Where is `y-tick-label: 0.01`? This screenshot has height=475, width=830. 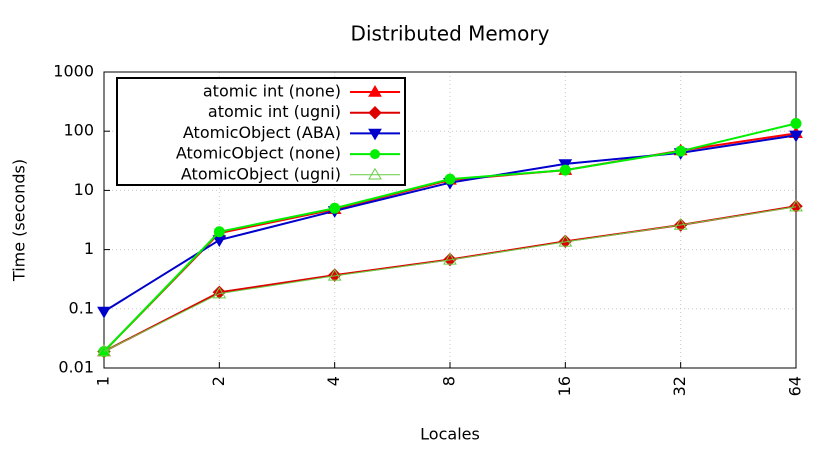
y-tick-label: 0.01 is located at coordinates (76, 367).